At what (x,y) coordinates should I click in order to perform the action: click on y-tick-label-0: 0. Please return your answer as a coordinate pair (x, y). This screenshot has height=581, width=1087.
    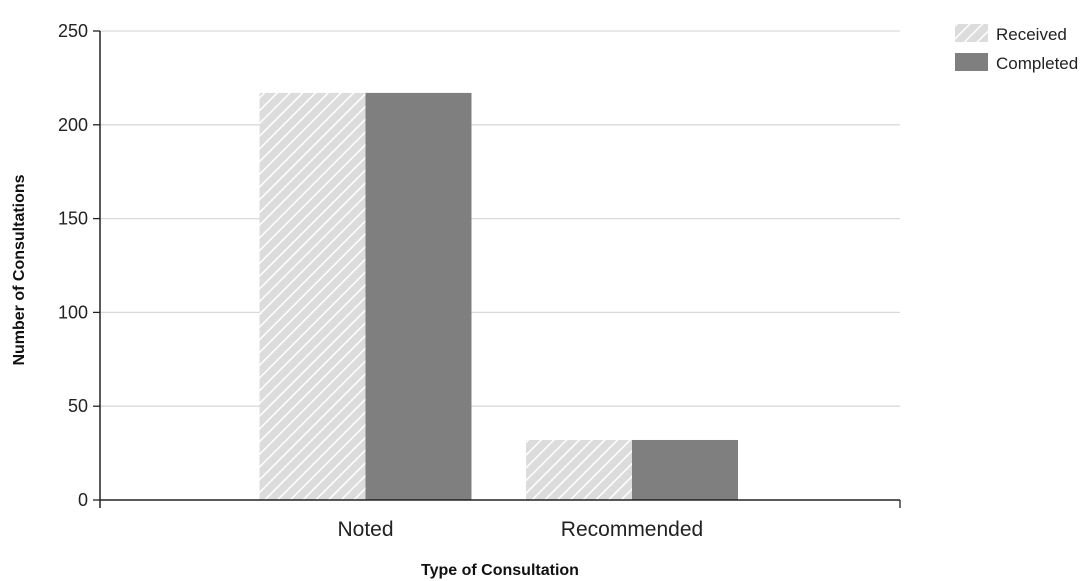
    Looking at the image, I should click on (83, 500).